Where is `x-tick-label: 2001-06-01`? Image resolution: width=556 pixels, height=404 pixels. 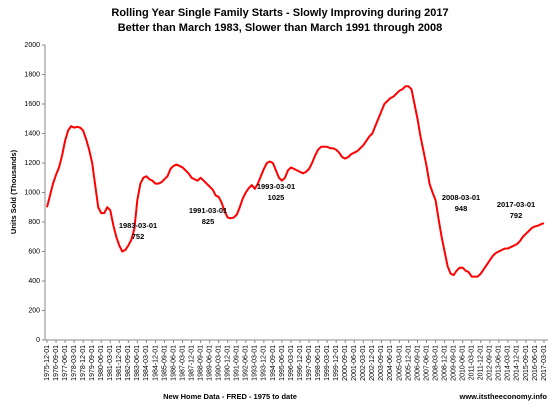
x-tick-label: 2001-06-01 is located at coordinates (354, 363).